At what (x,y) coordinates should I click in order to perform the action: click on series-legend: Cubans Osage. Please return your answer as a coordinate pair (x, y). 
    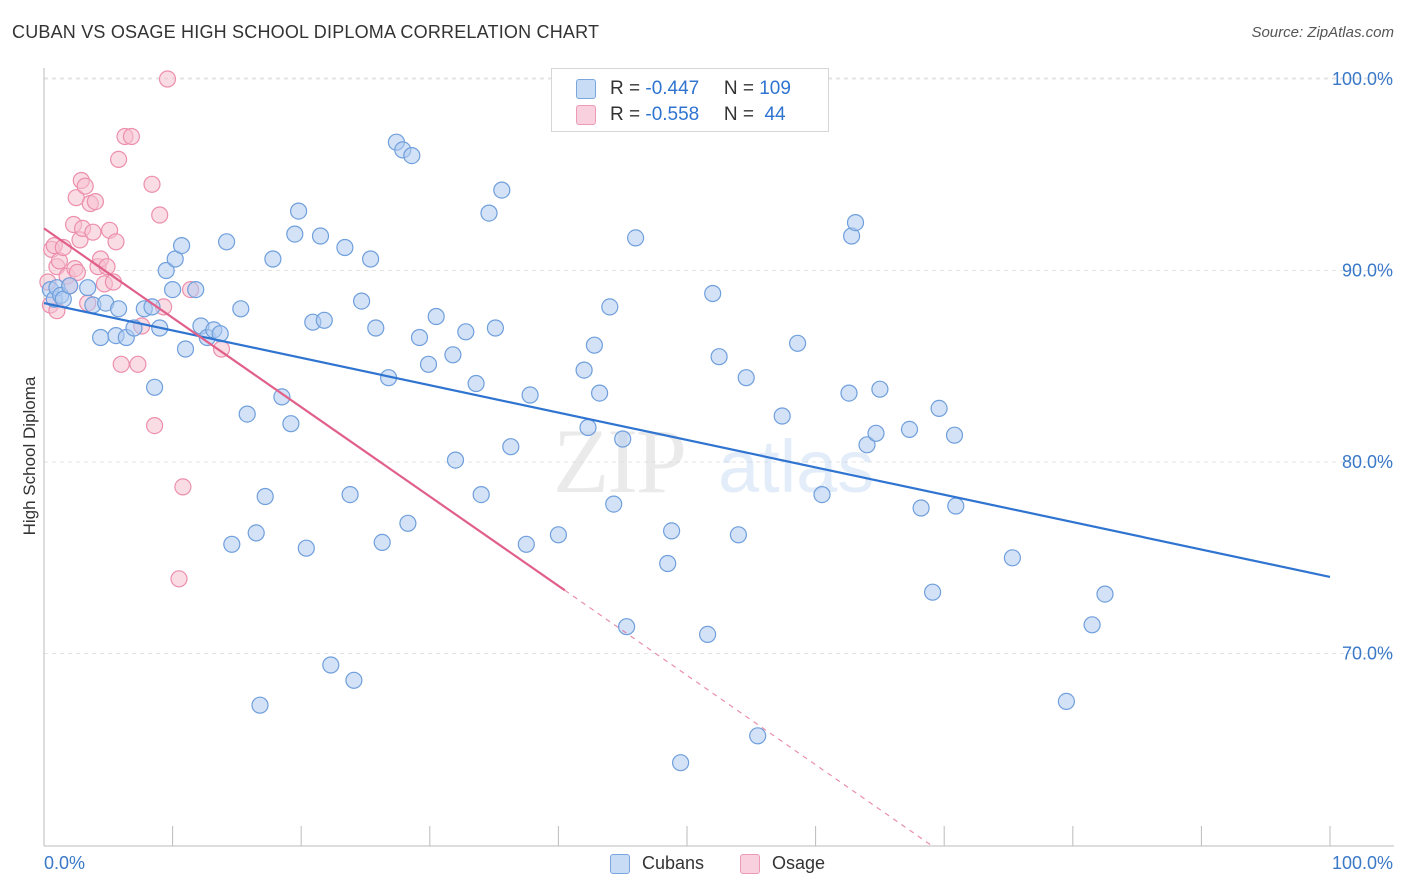
    Looking at the image, I should click on (703, 864).